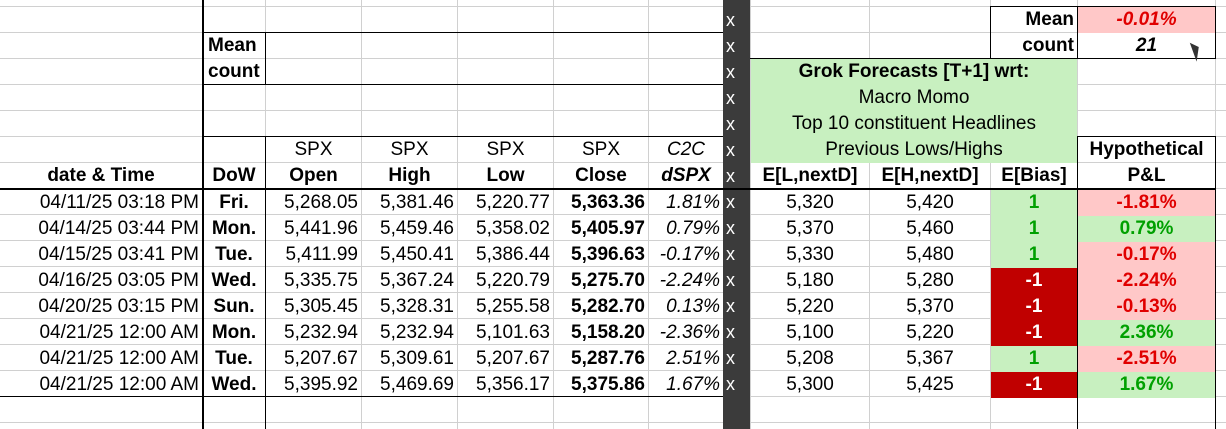  Describe the element at coordinates (693, 228) in the screenshot. I see `cell-dspx: 0.79%` at that location.